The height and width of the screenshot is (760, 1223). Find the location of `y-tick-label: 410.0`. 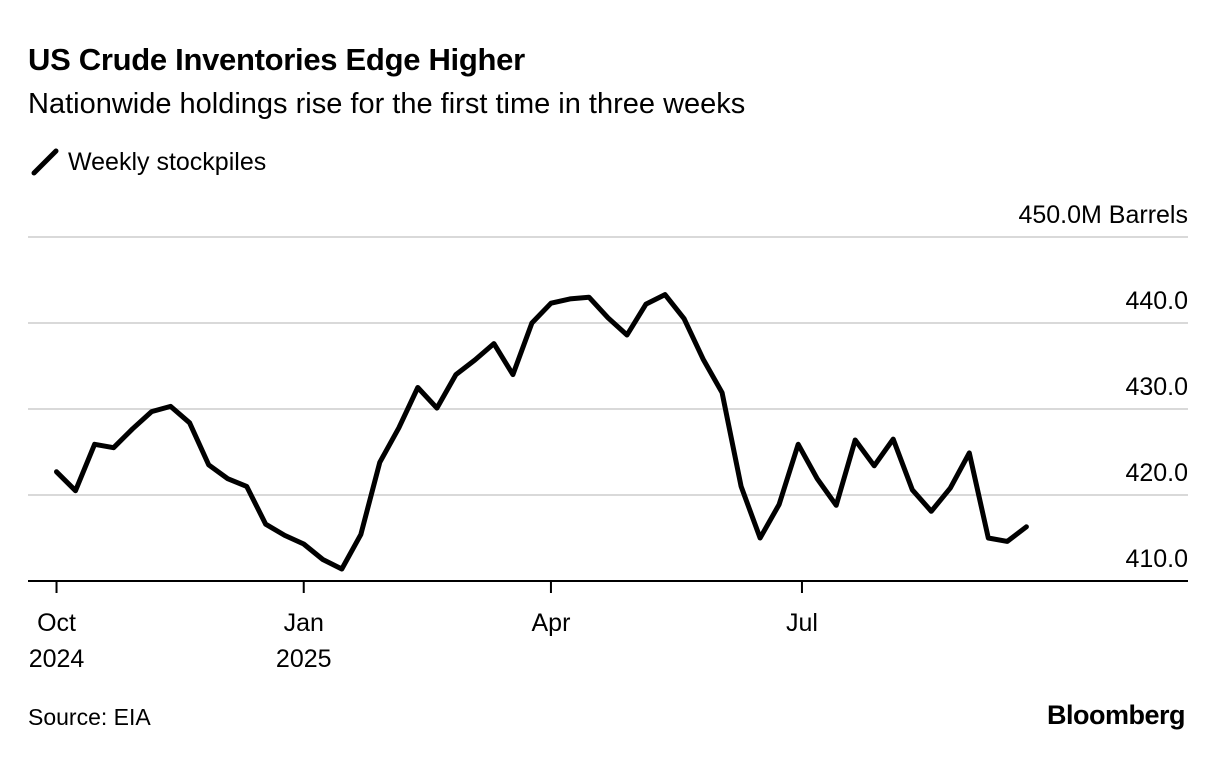

y-tick-label: 410.0 is located at coordinates (1156, 559).